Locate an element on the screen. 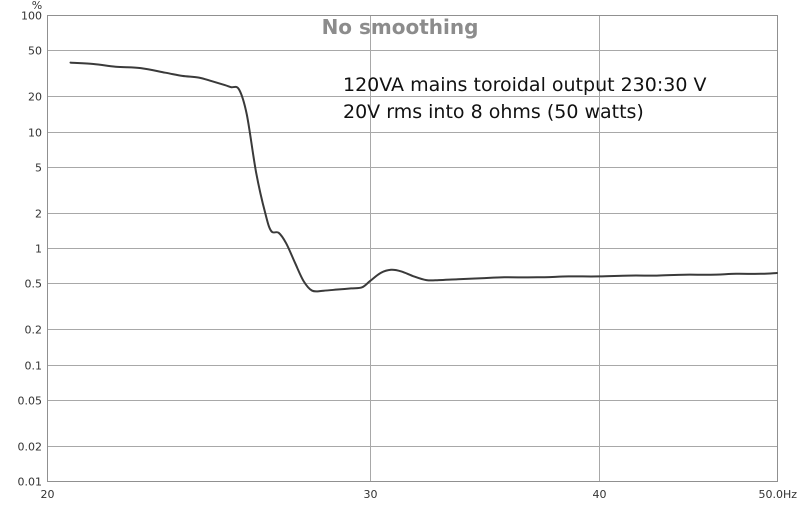 This screenshot has height=507, width=800. y-tick-label: 2 is located at coordinates (38, 214).